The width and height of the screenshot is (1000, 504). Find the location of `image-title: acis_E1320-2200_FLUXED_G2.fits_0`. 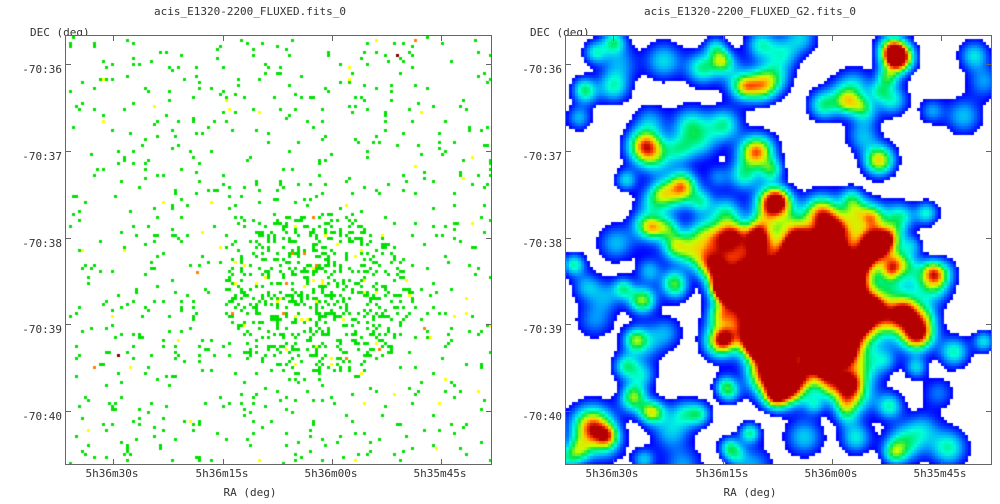

image-title: acis_E1320-2200_FLUXED_G2.fits_0 is located at coordinates (750, 11).